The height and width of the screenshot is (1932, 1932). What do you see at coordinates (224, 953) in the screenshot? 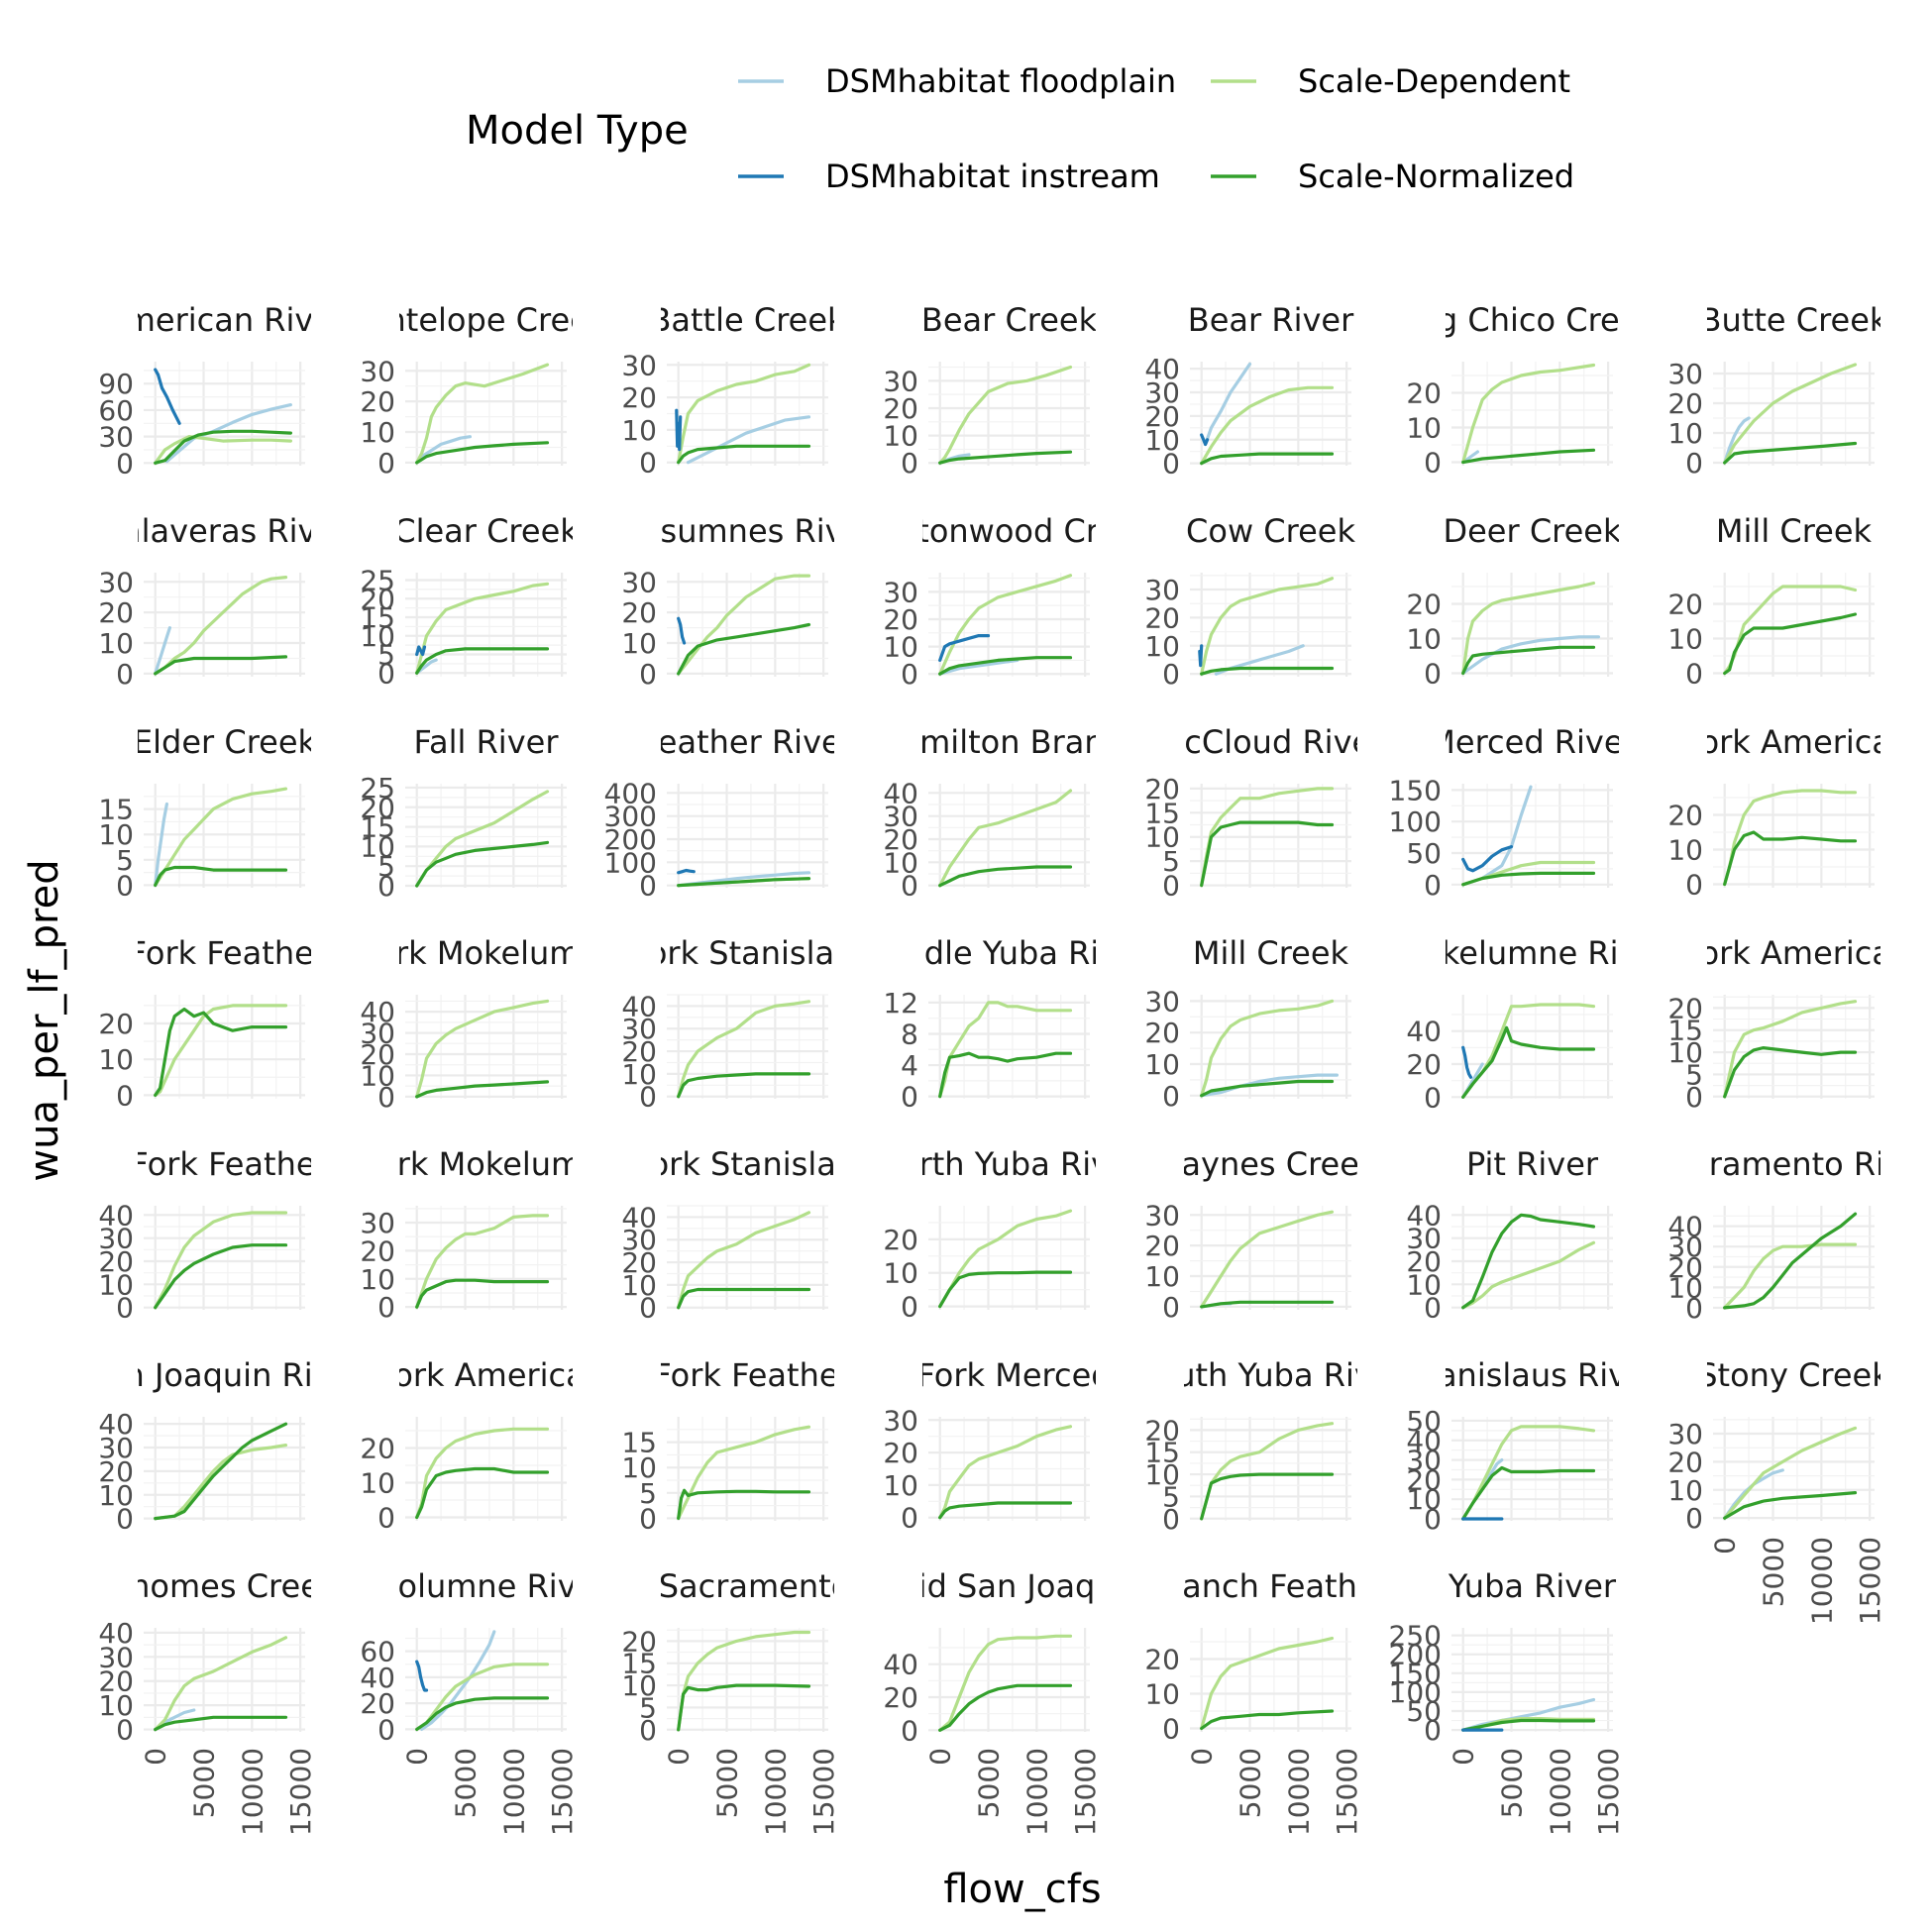
I see `facet-title-group: North Fork Feather River` at bounding box center [224, 953].